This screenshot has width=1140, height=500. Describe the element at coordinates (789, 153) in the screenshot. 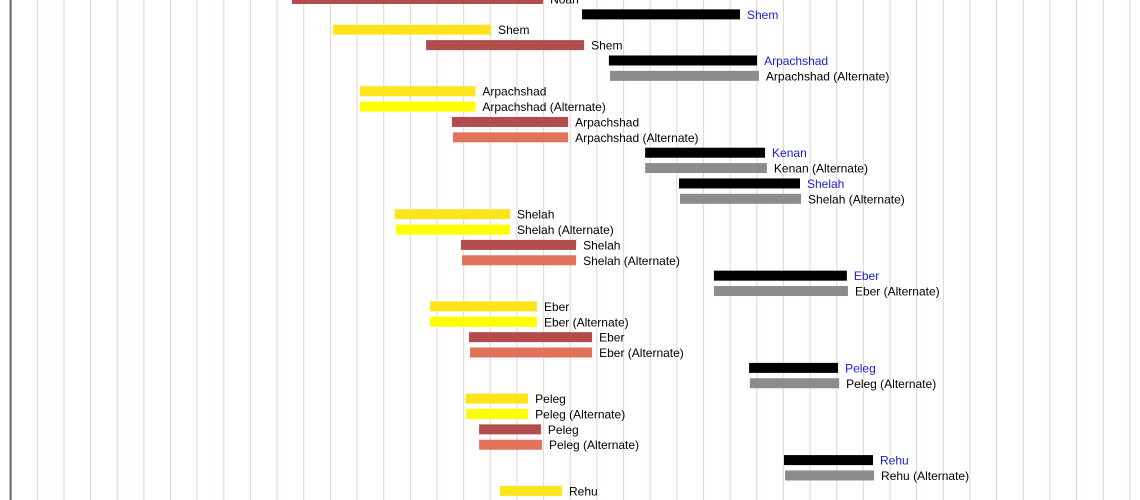

I see `bar-label: Kenan` at that location.